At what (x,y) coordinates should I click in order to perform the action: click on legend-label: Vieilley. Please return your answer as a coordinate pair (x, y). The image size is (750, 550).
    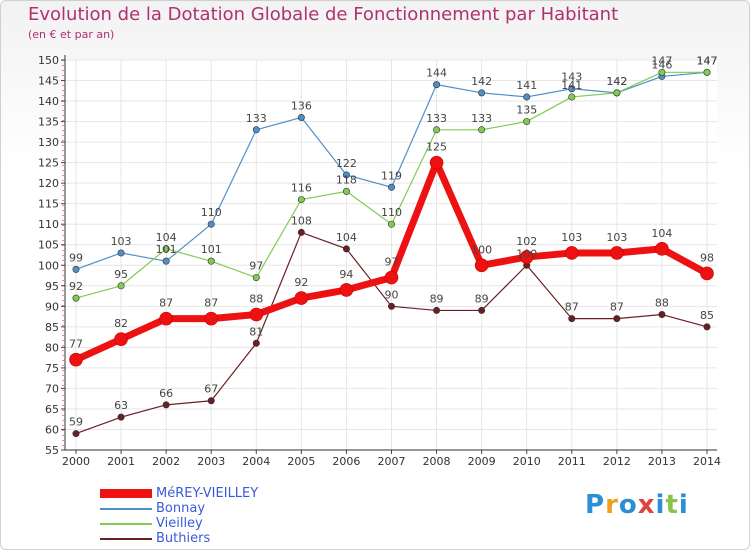
    Looking at the image, I should click on (179, 523).